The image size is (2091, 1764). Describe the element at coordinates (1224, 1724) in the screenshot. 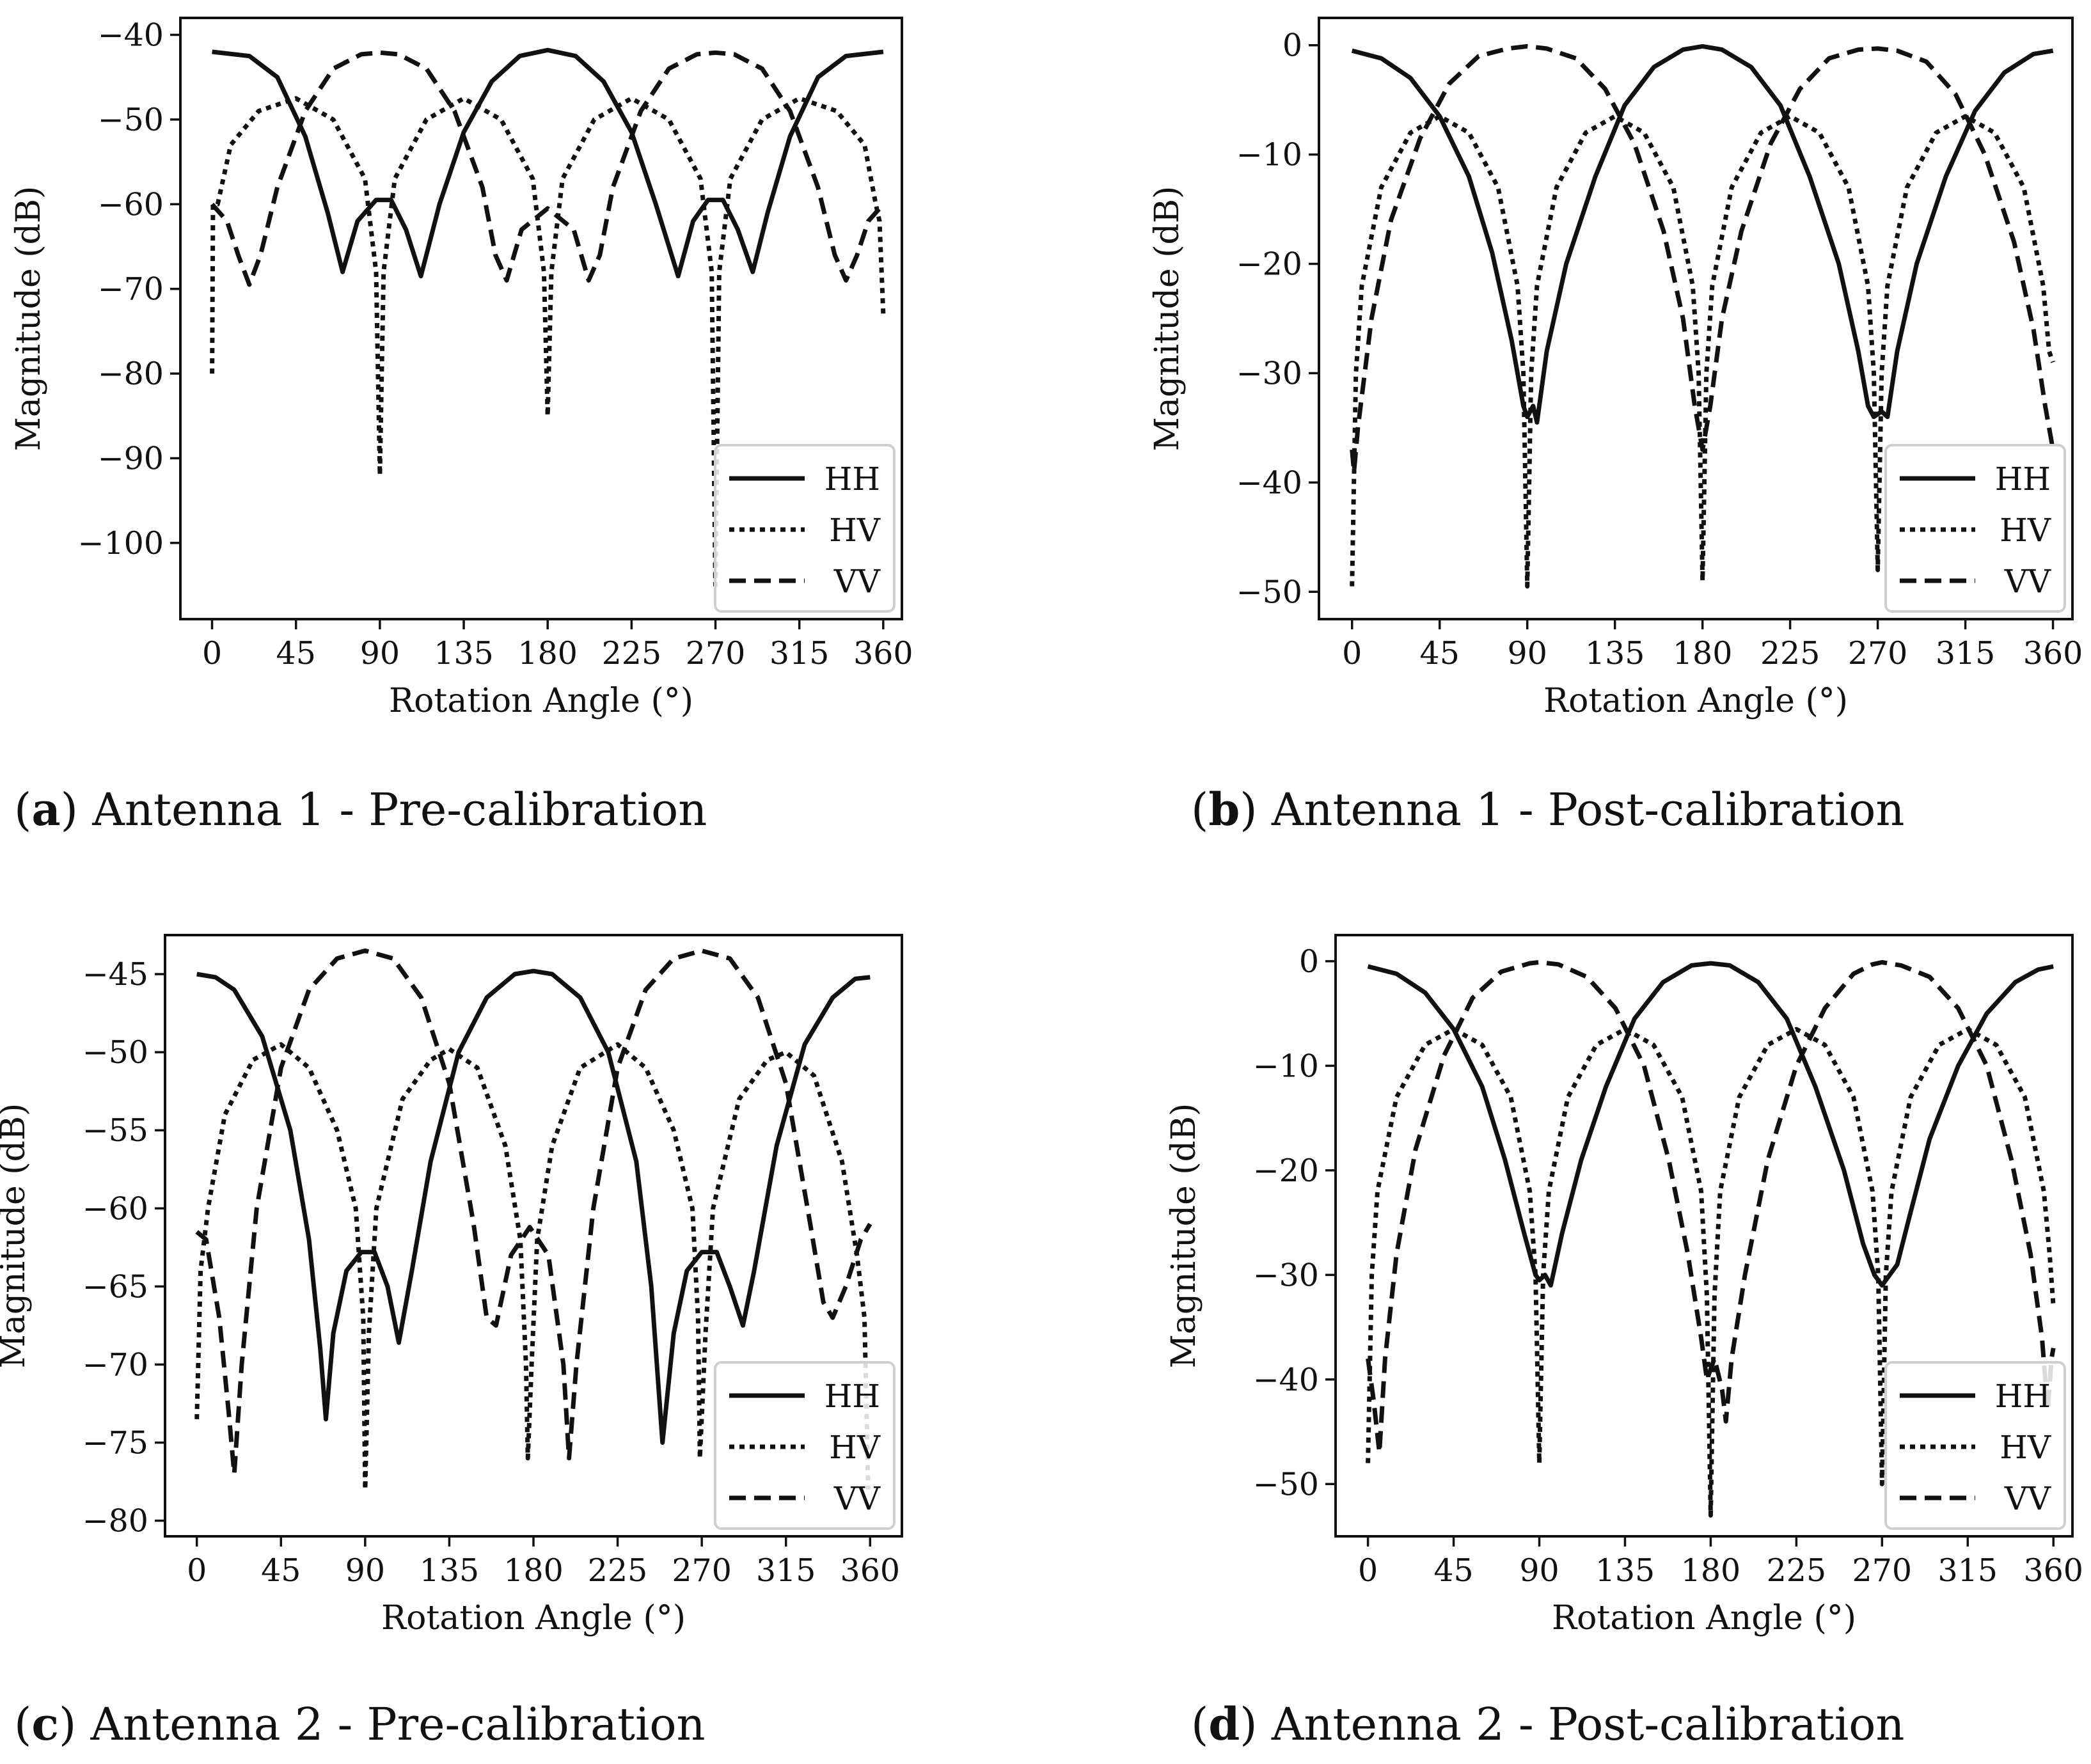

I see `caption-letter: d` at that location.